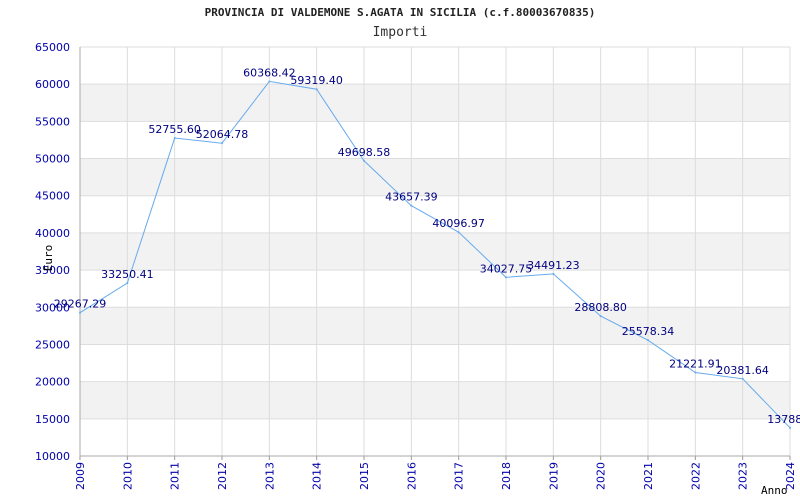  What do you see at coordinates (175, 476) in the screenshot?
I see `x-tick-label: 2011` at bounding box center [175, 476].